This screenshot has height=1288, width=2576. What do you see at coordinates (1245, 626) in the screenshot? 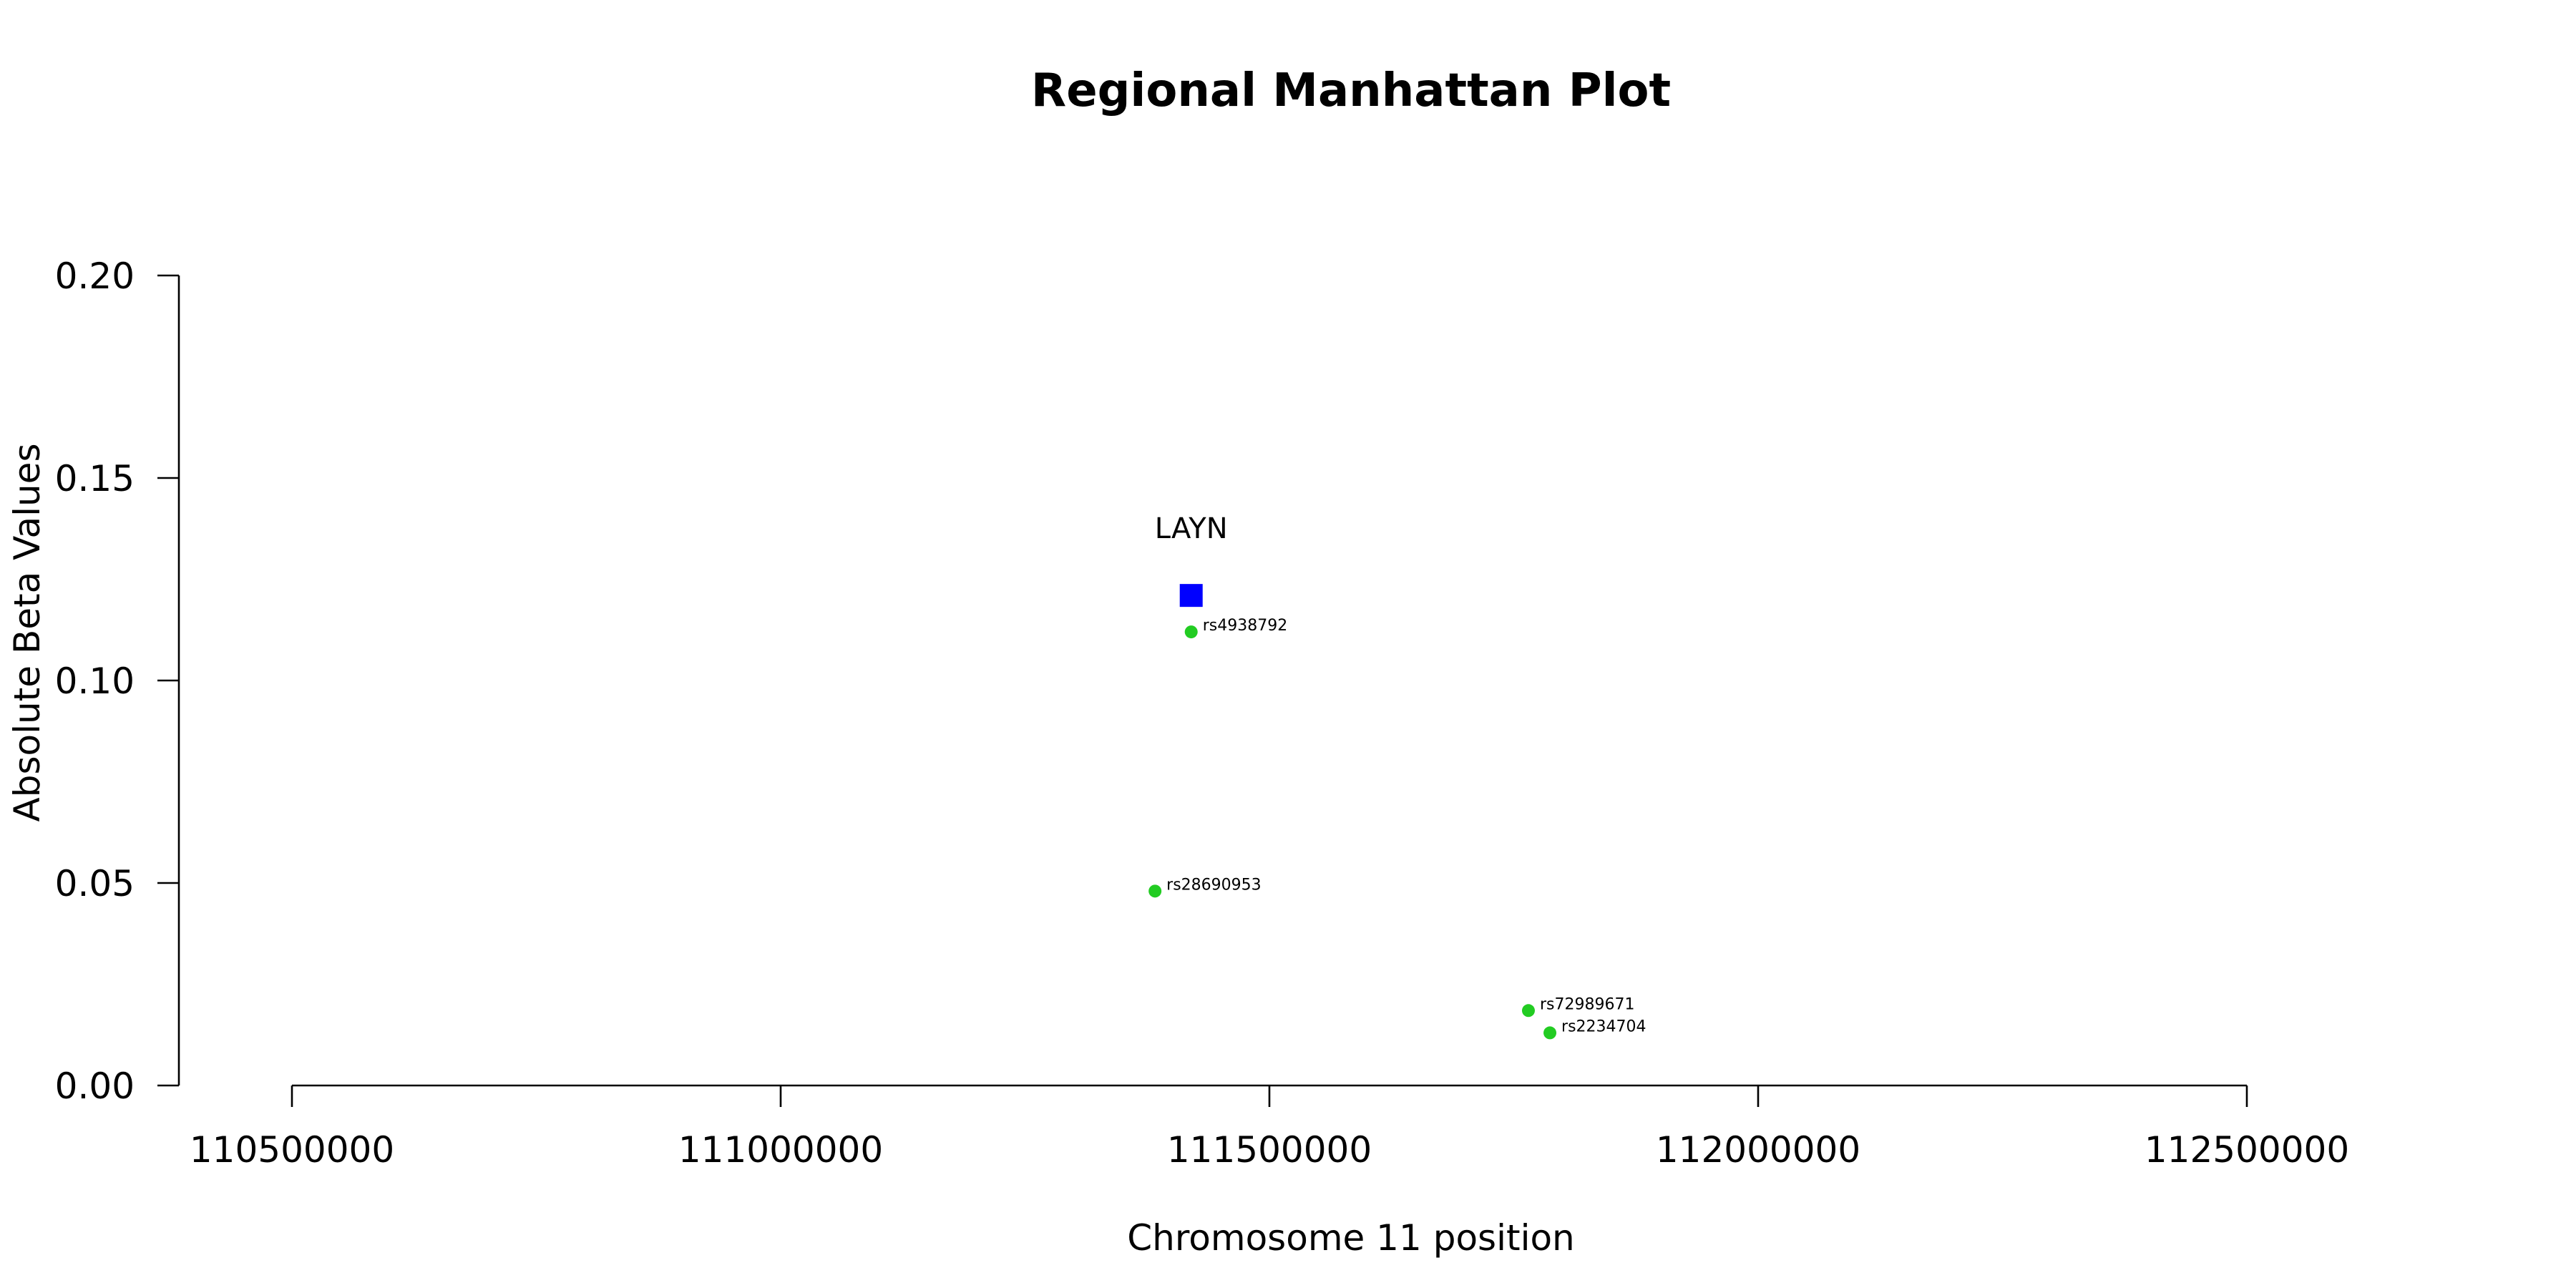
I see `snp-label: rs4938792` at bounding box center [1245, 626].